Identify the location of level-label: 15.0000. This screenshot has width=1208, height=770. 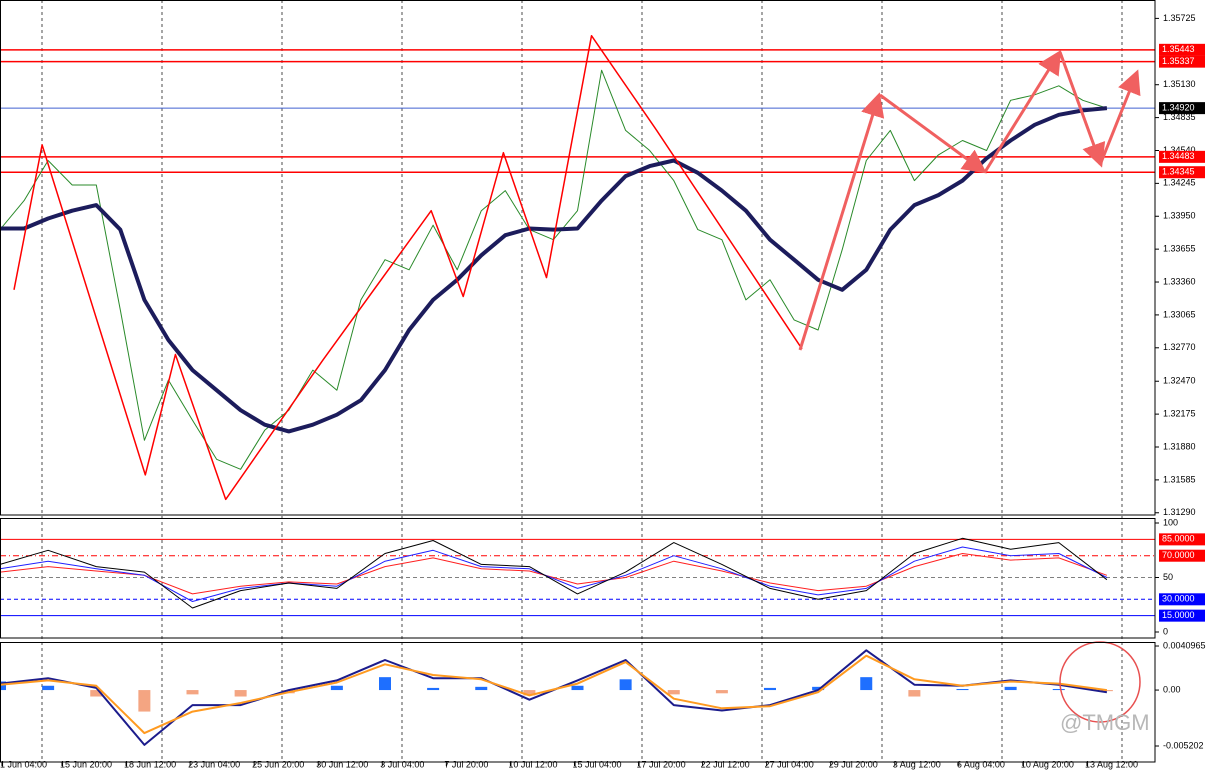
(1178, 615).